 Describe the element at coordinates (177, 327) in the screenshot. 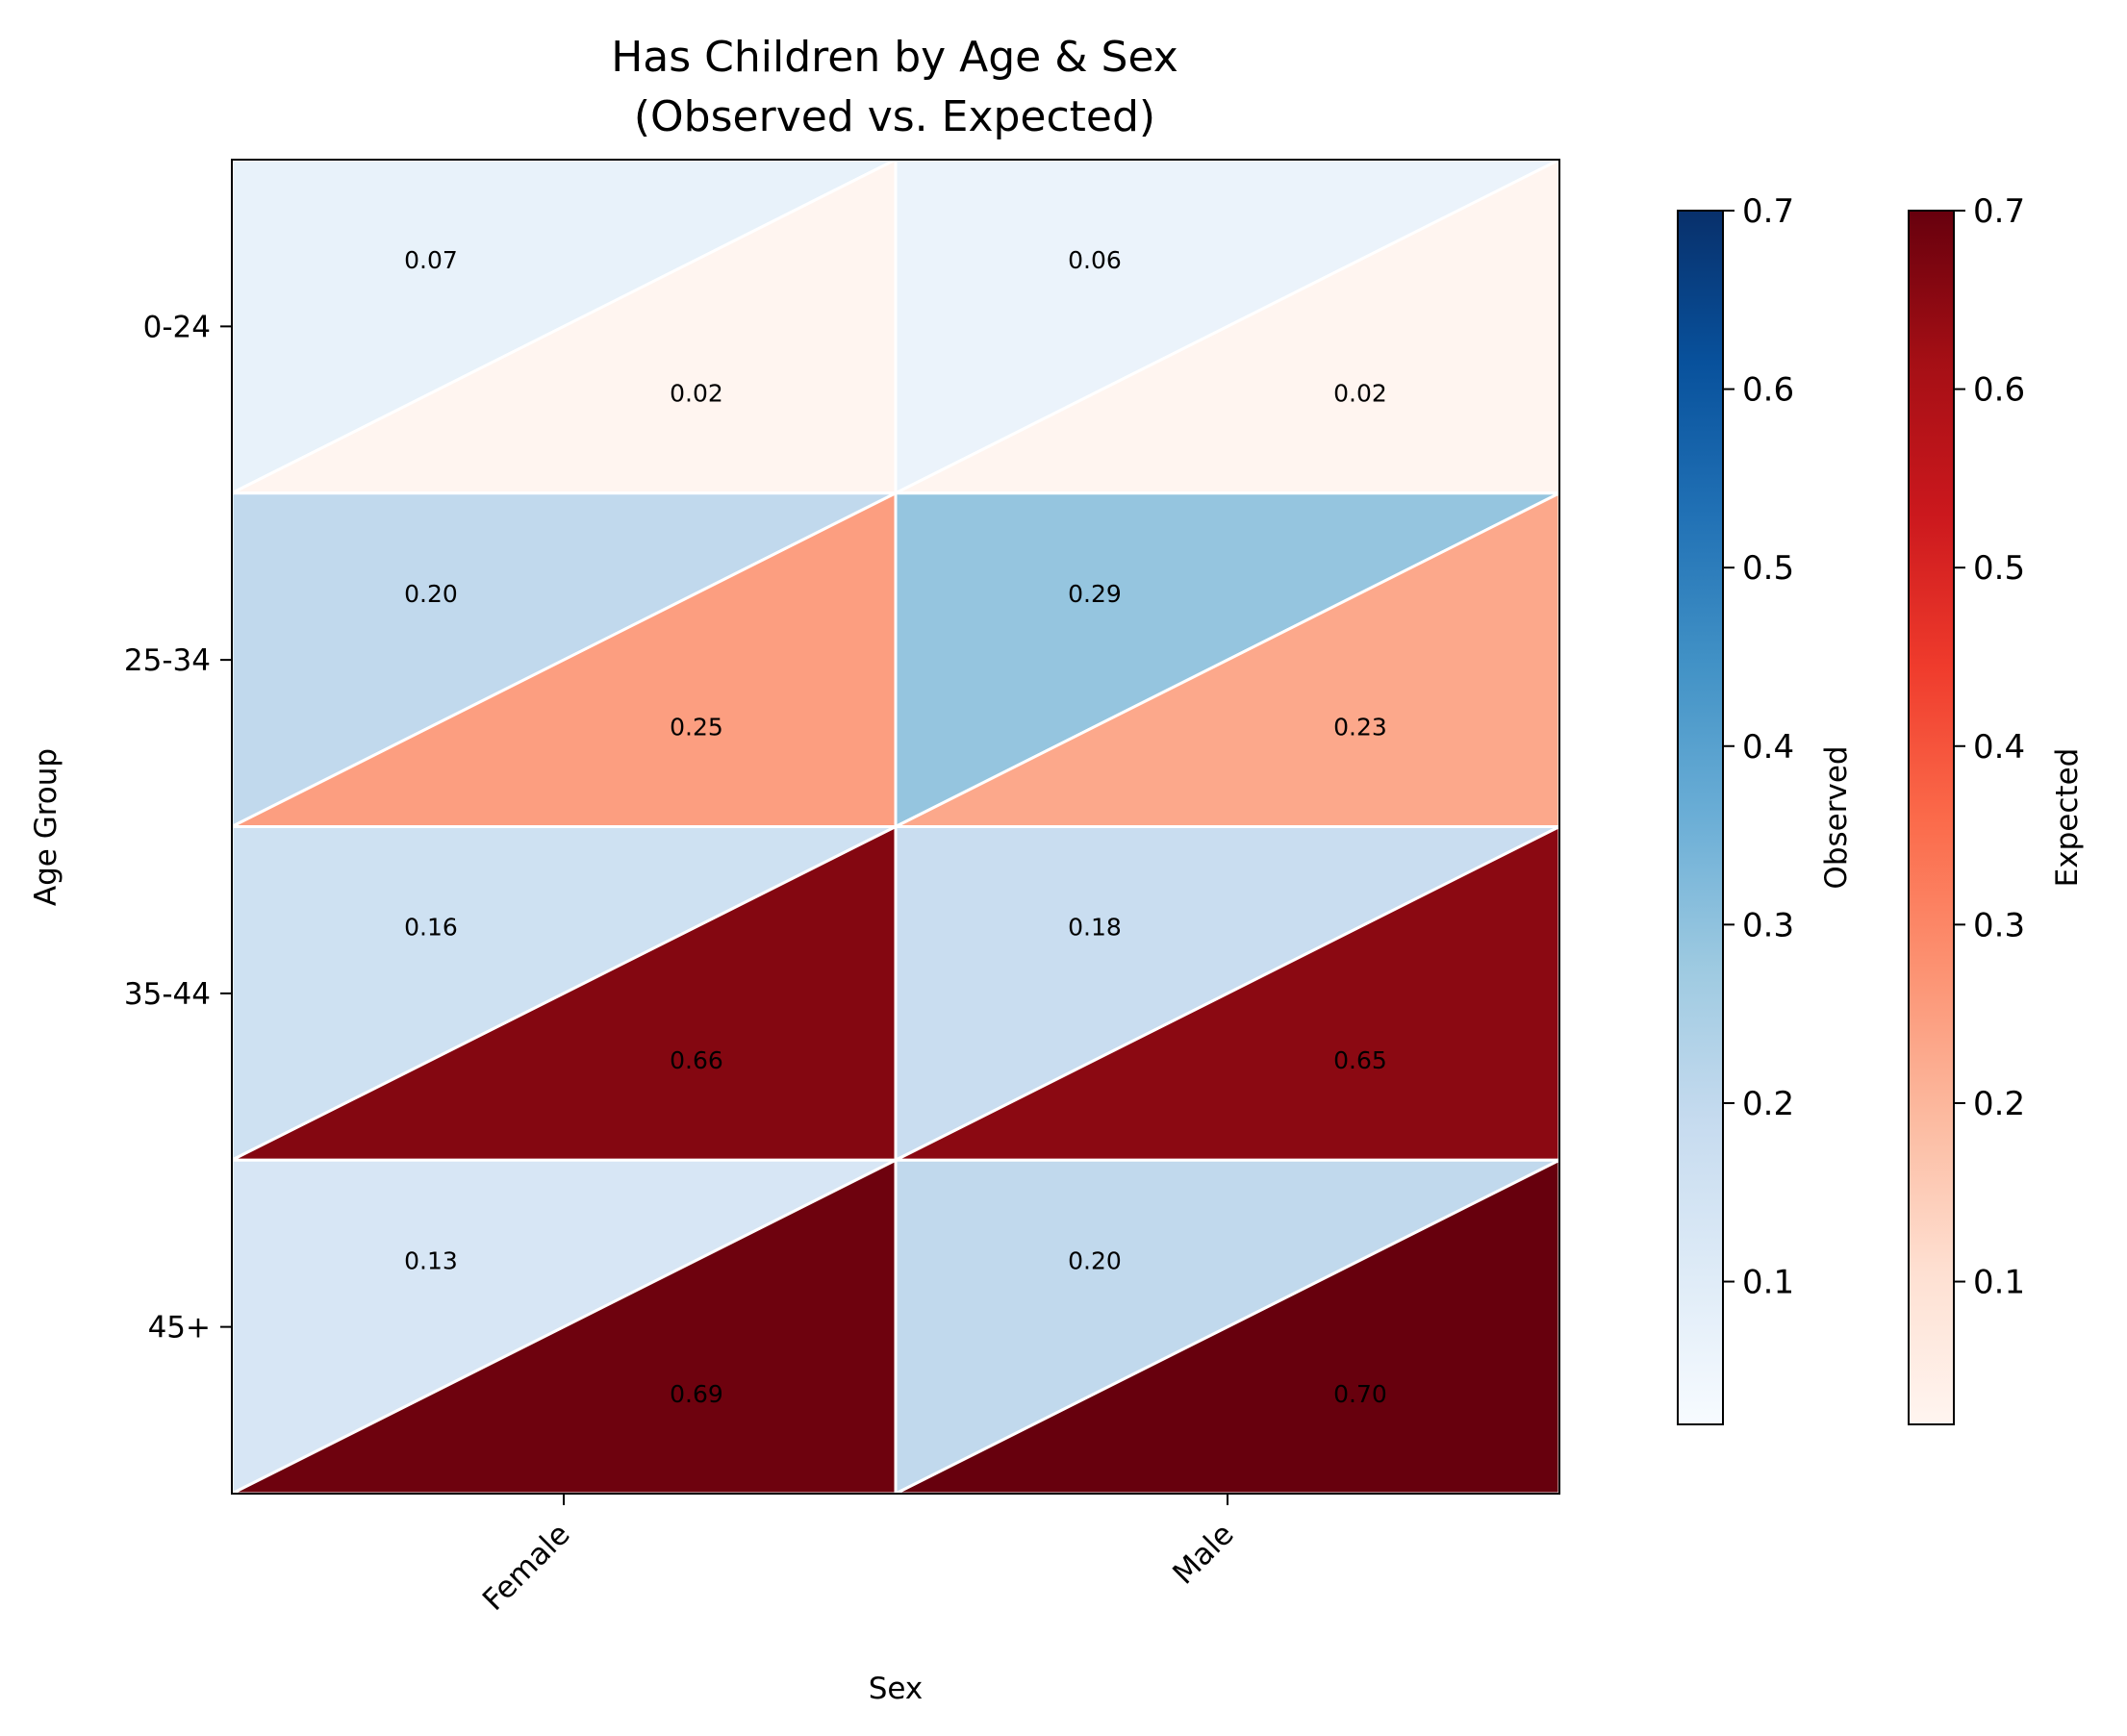

I see `y-tick-label: 0-24` at that location.